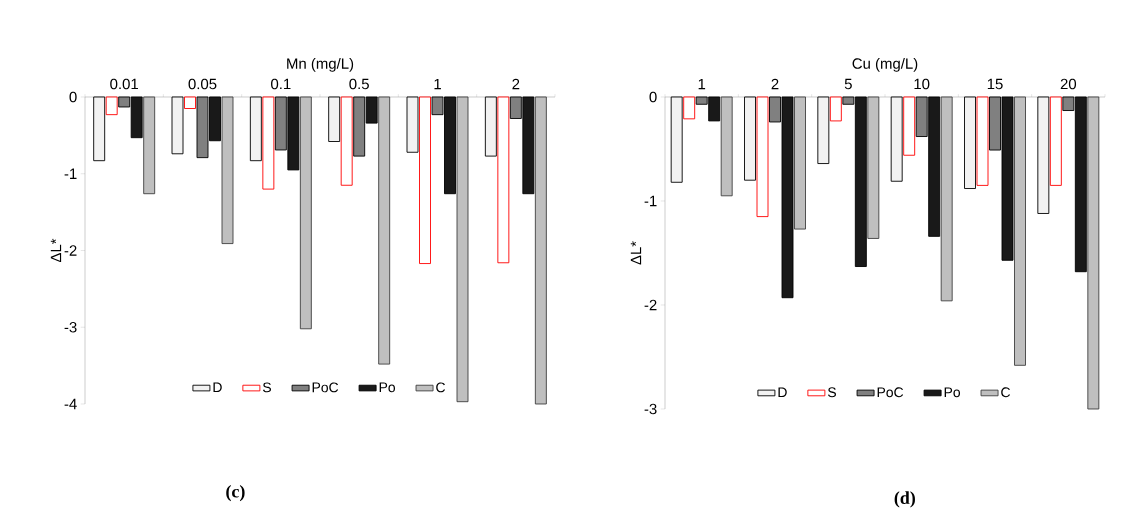 The width and height of the screenshot is (1128, 521). Describe the element at coordinates (202, 84) in the screenshot. I see `x-tick-label: 0.05` at that location.